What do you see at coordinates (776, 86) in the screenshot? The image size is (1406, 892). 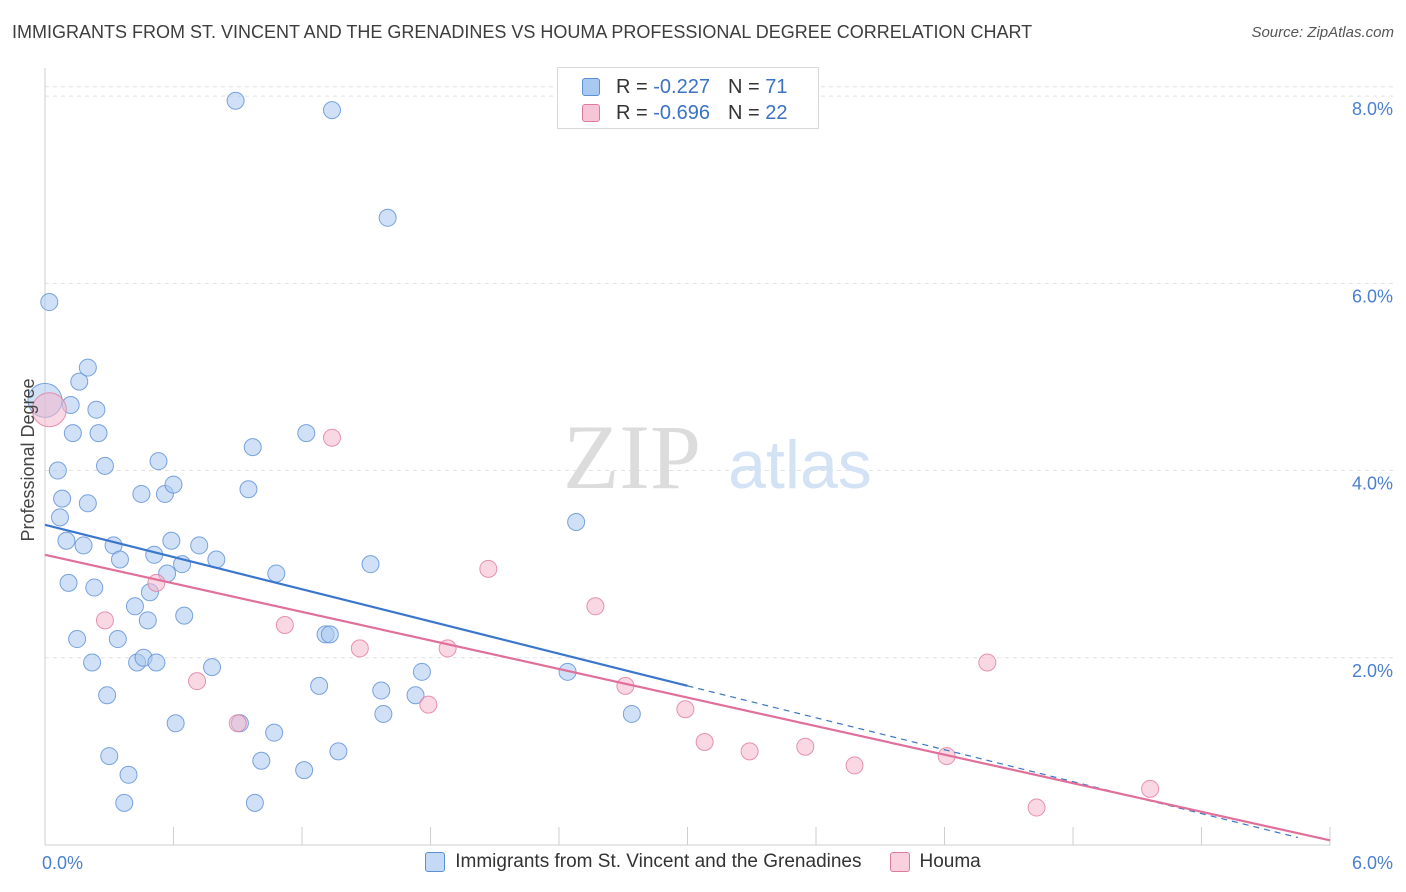 I see `legend-n-value: 71` at bounding box center [776, 86].